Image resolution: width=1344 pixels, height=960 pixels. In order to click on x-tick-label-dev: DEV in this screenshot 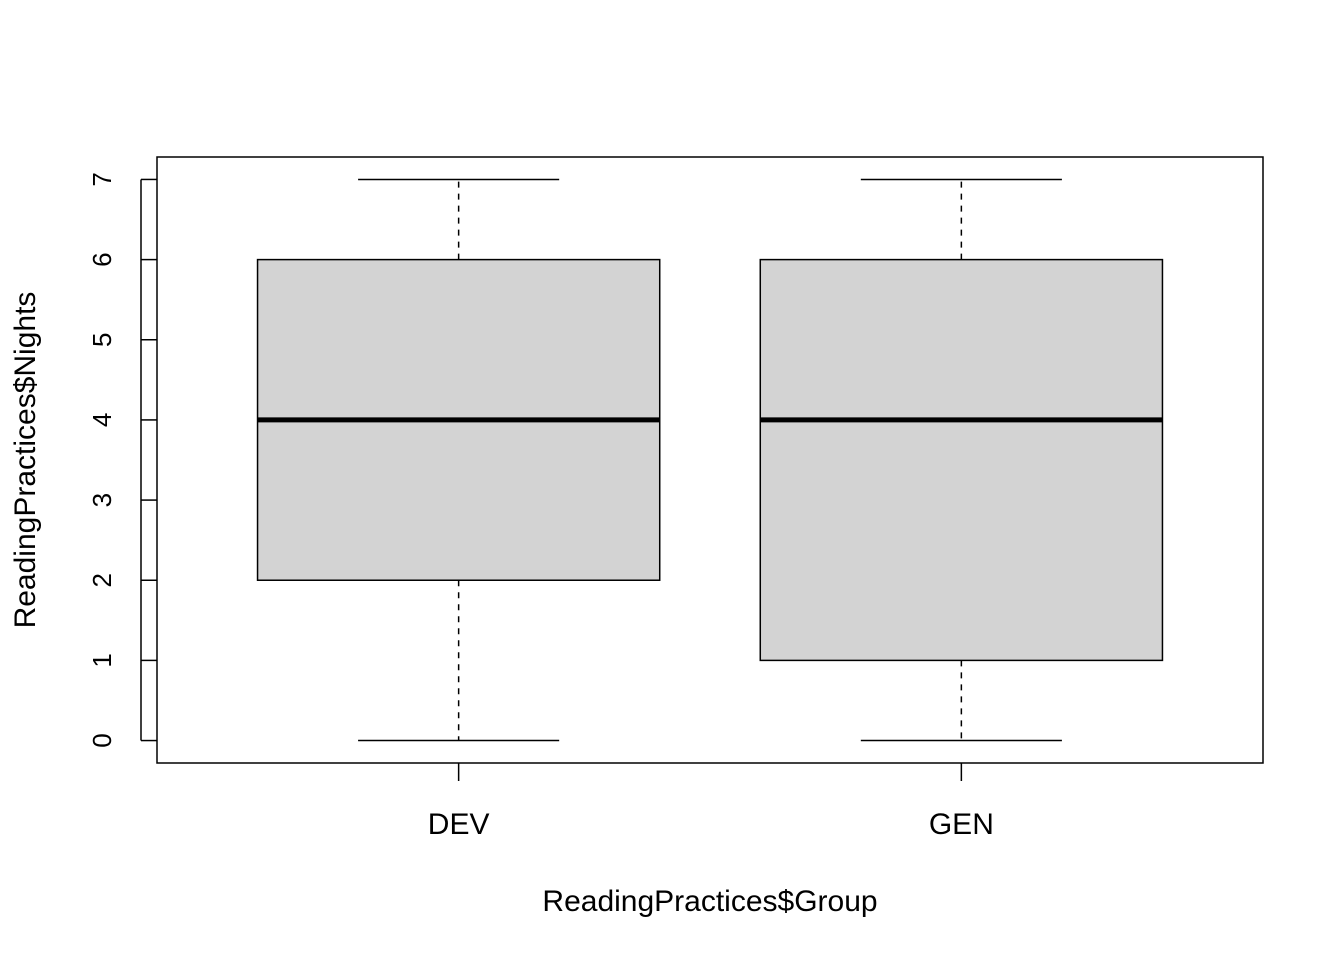, I will do `click(459, 824)`.